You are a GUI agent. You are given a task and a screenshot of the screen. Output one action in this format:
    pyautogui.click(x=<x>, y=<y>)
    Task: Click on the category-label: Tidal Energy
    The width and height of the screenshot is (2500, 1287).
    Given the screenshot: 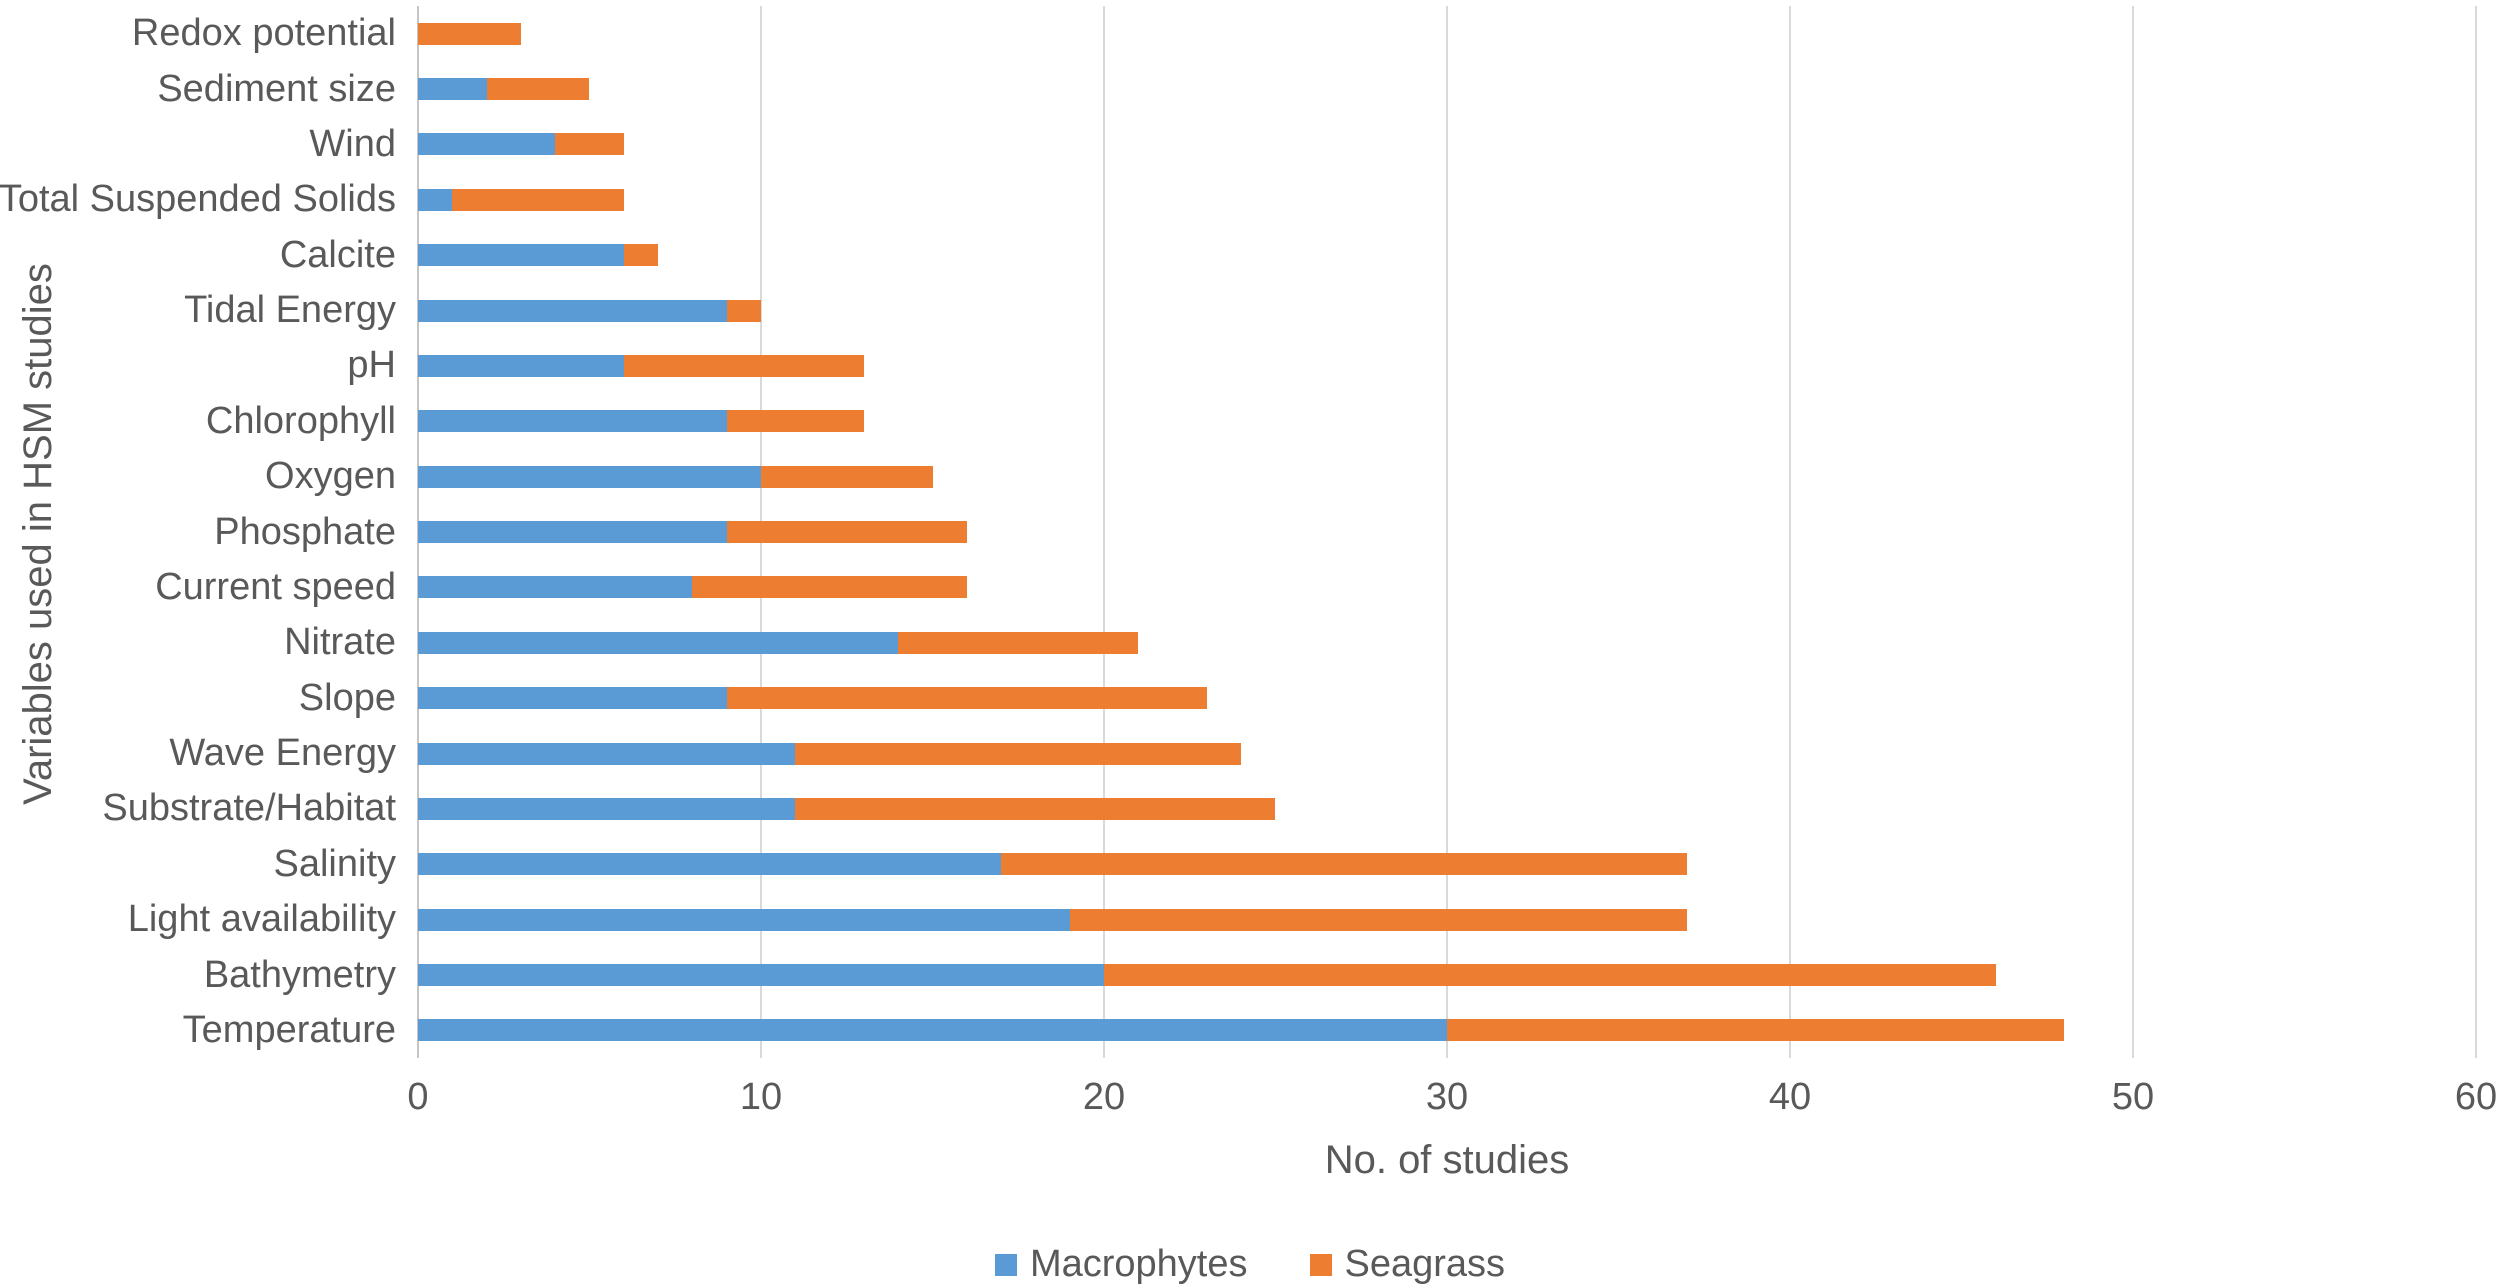 What is the action you would take?
    pyautogui.click(x=290, y=310)
    